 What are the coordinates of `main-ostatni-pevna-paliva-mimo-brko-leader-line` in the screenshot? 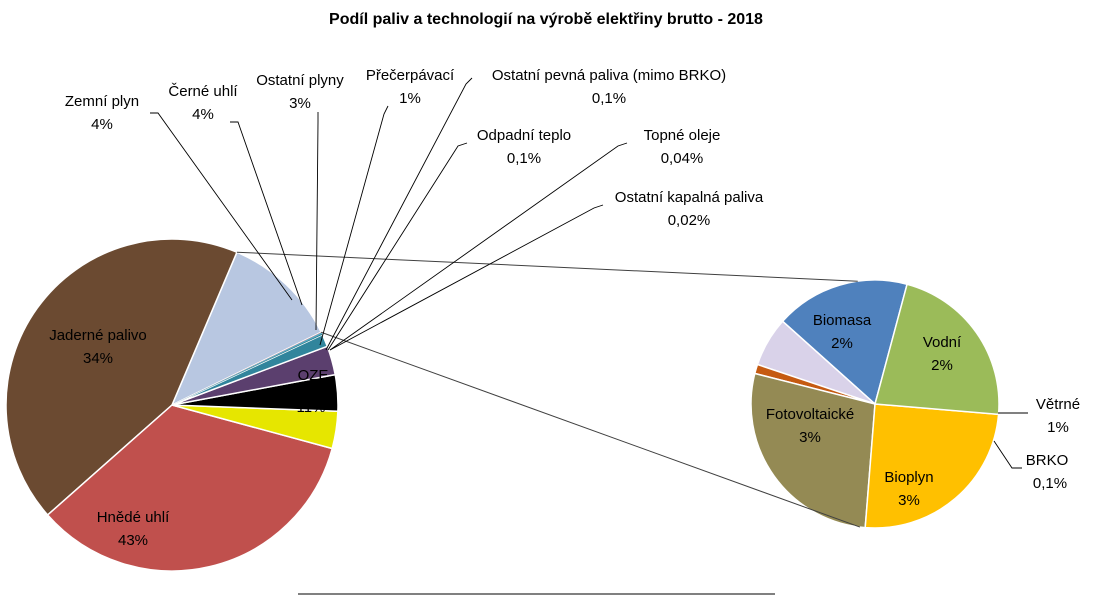 It's located at (399, 214).